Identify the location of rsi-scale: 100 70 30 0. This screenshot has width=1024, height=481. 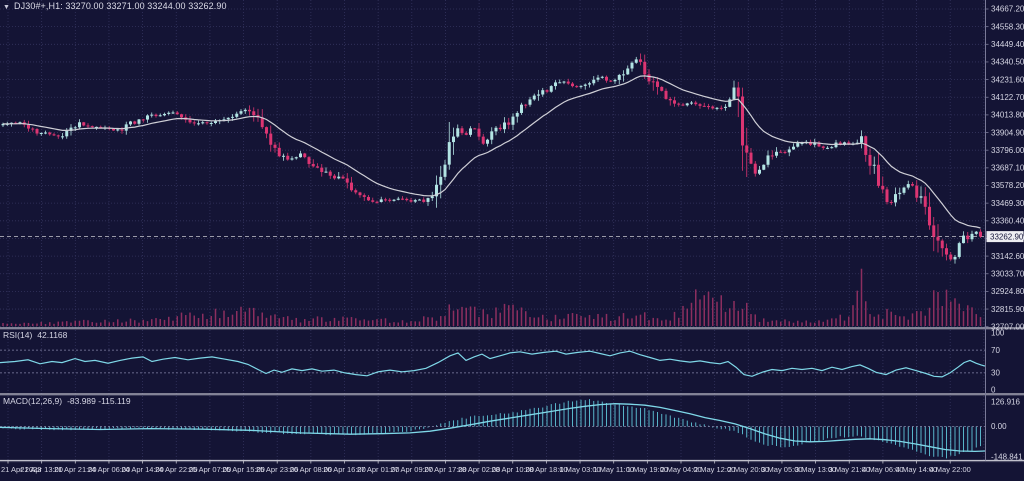
(998, 362).